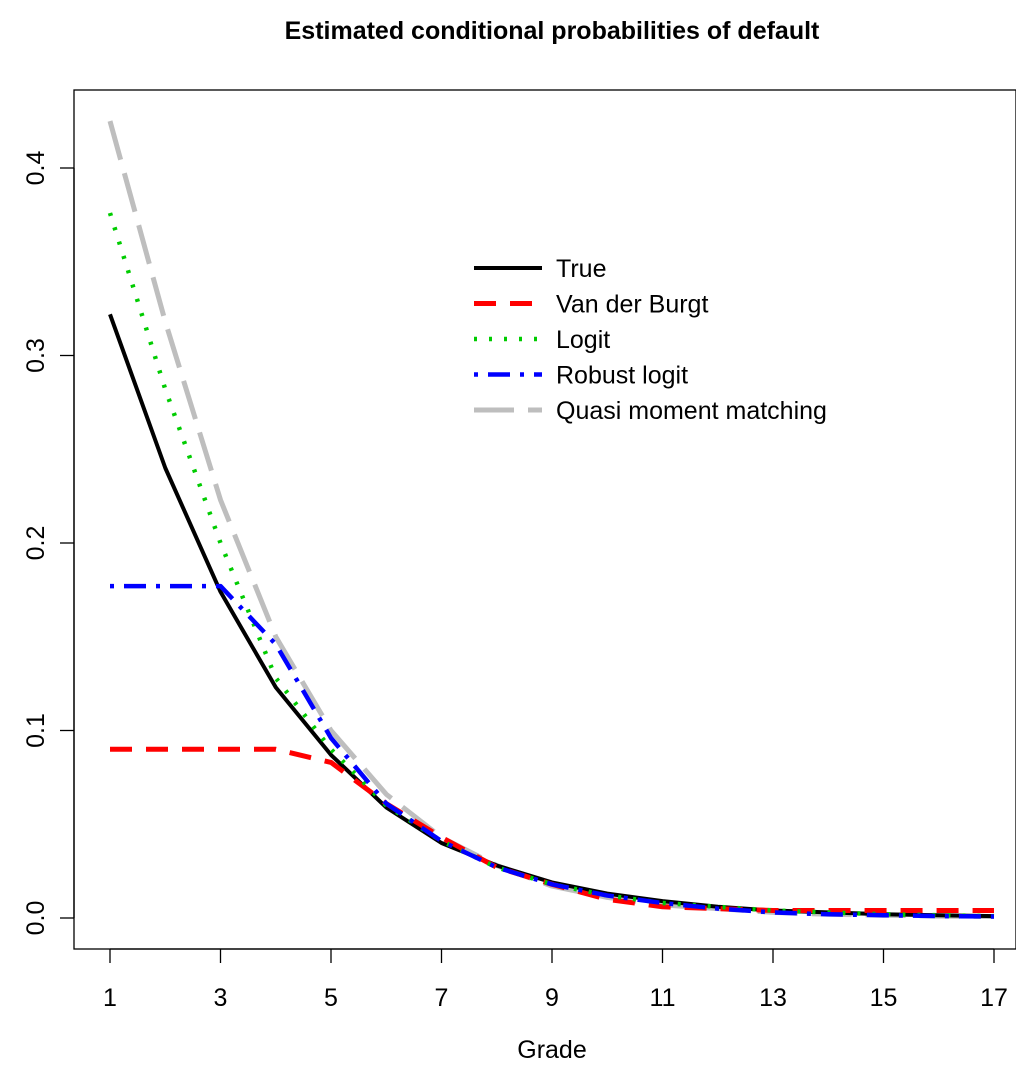  What do you see at coordinates (994, 998) in the screenshot?
I see `x-tick-label: 17` at bounding box center [994, 998].